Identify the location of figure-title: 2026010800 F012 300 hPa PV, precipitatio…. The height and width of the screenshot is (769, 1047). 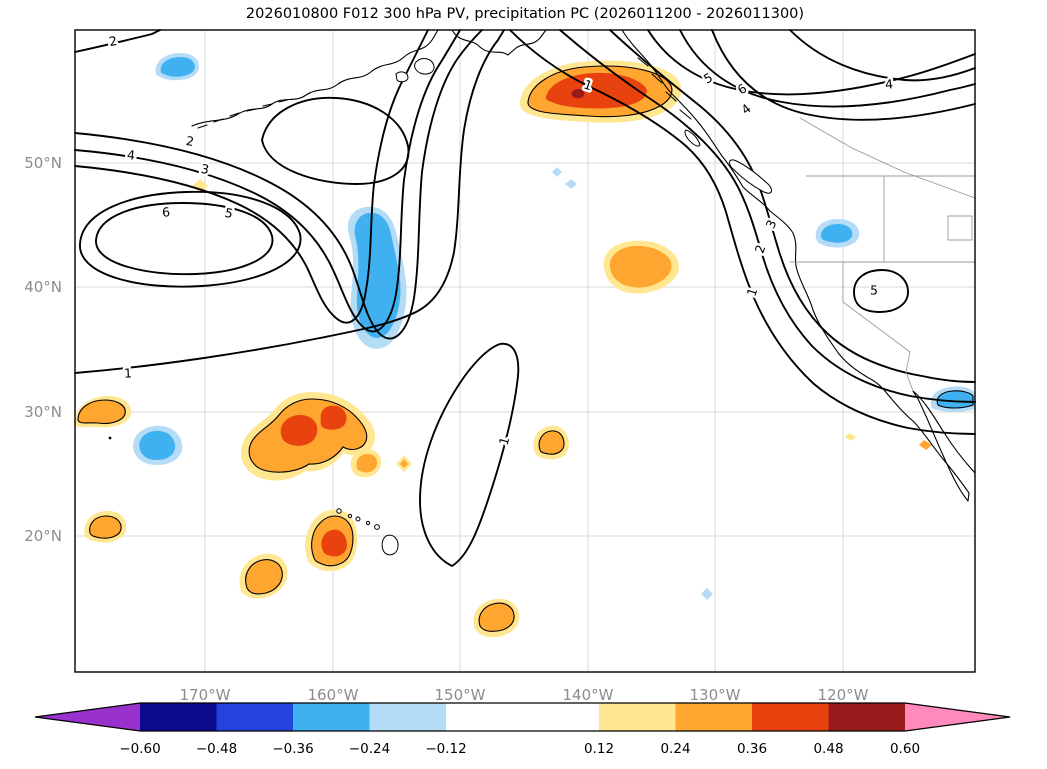
(525, 14).